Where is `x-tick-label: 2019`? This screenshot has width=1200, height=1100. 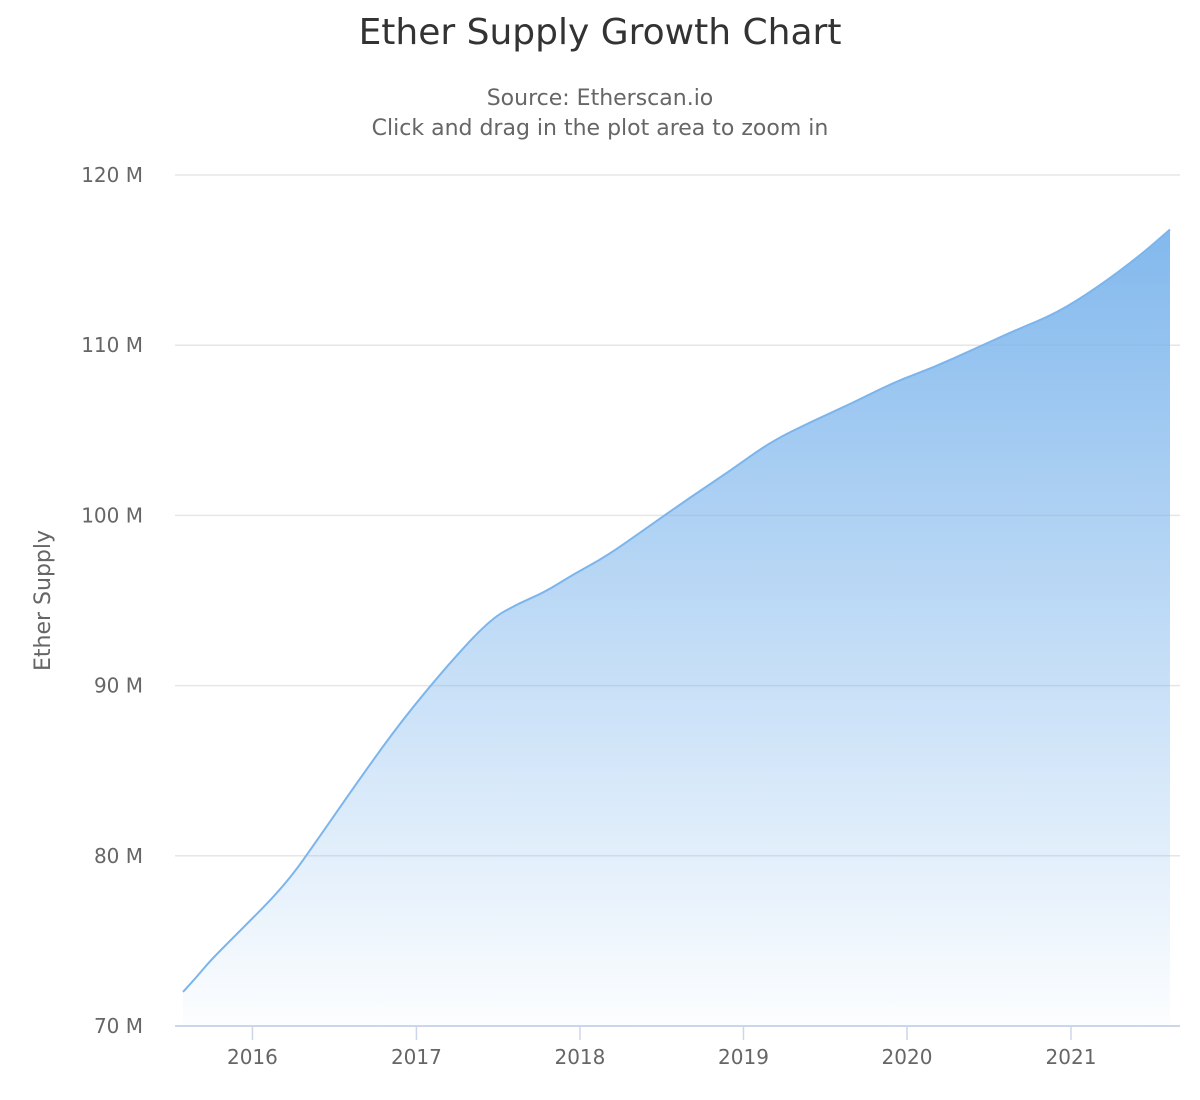
x-tick-label: 2019 is located at coordinates (743, 1057).